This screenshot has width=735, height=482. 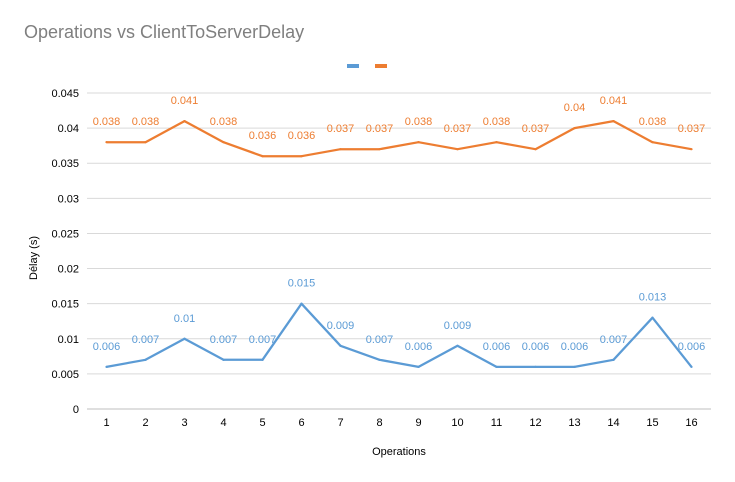 I want to click on y-tick-label: 0.045, so click(x=65, y=94).